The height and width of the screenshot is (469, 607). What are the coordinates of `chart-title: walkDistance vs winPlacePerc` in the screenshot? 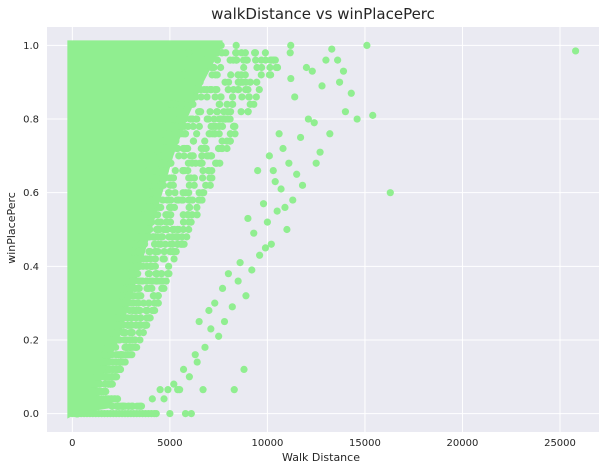 It's located at (323, 14).